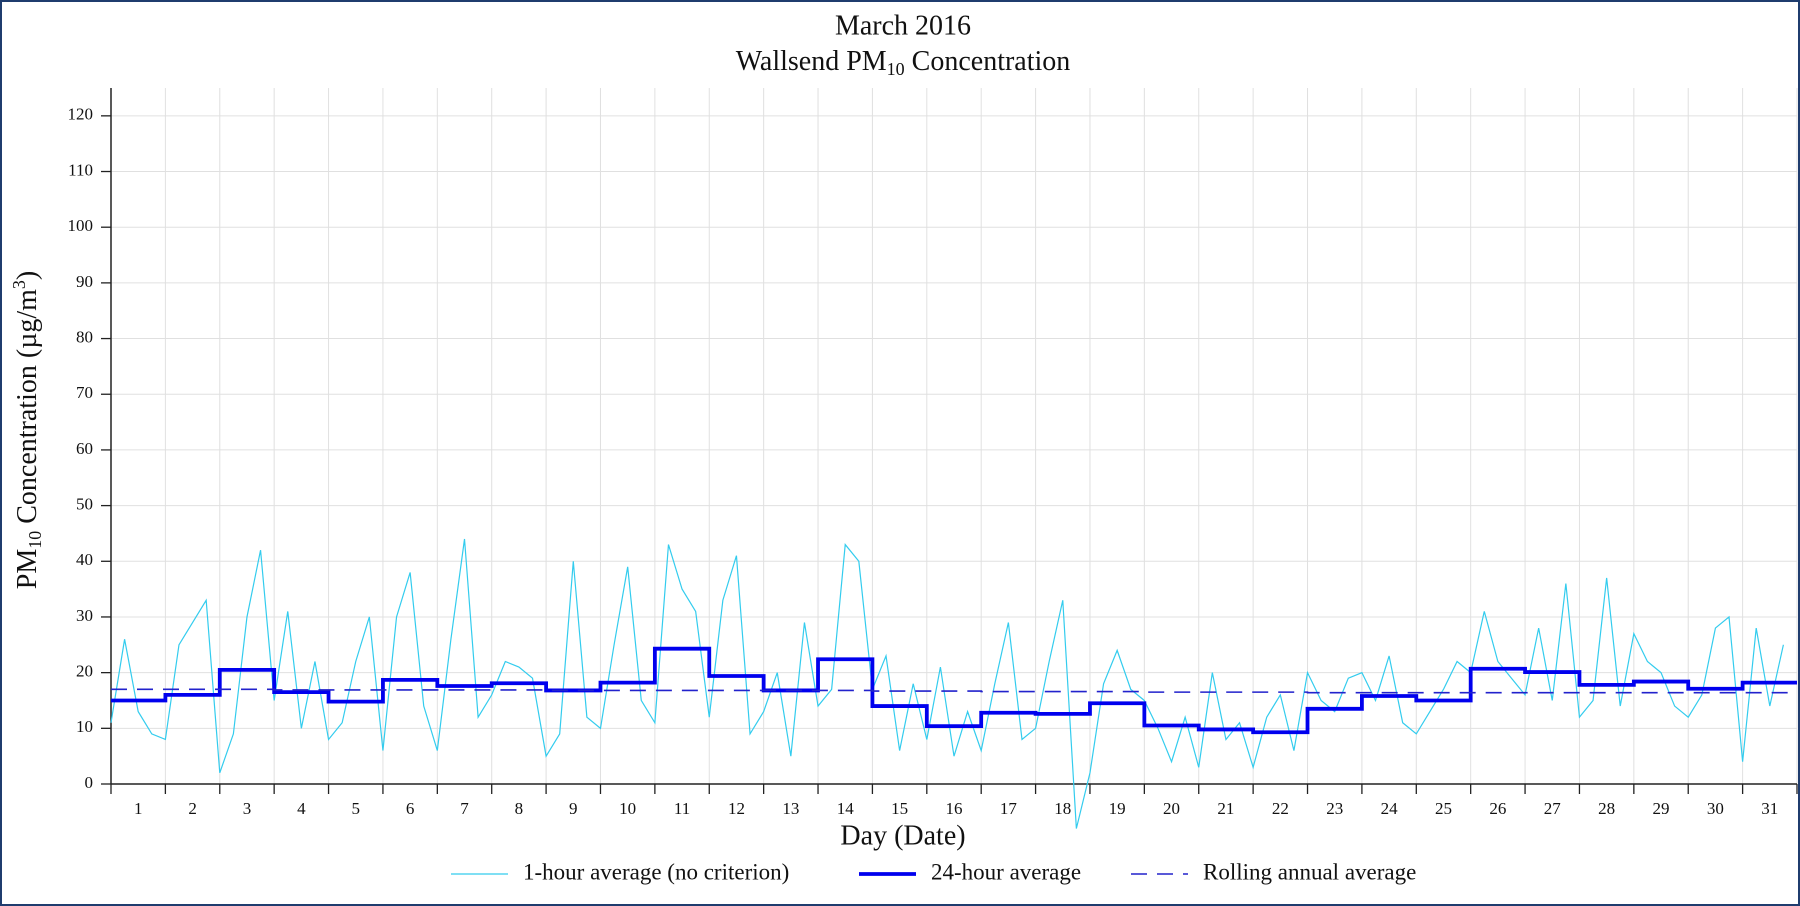 The width and height of the screenshot is (1800, 906). I want to click on x-tick-label: 25, so click(1443, 808).